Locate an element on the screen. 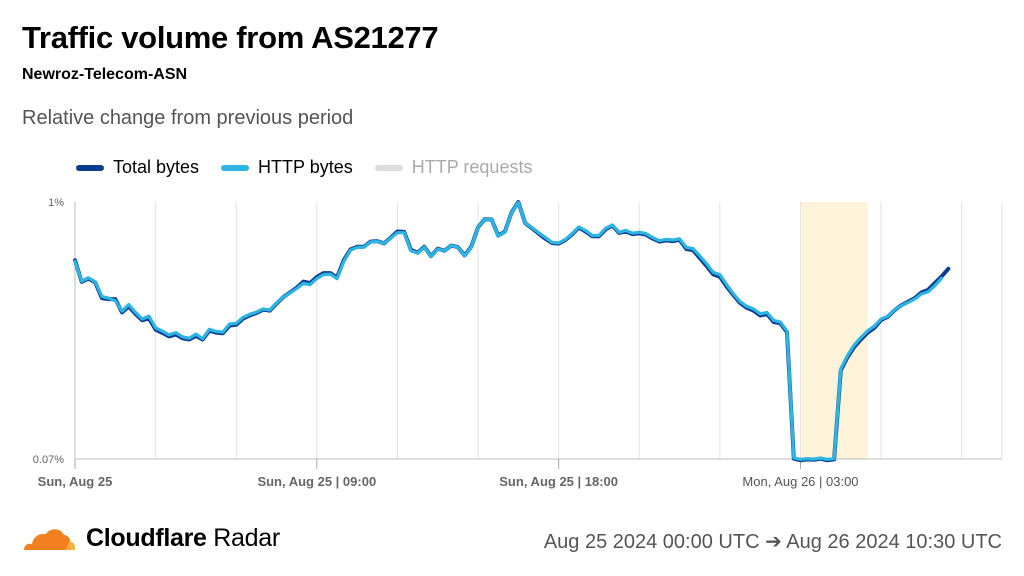 The height and width of the screenshot is (576, 1024). x-tick-label: Sun, Aug 25 | 18:00 is located at coordinates (558, 481).